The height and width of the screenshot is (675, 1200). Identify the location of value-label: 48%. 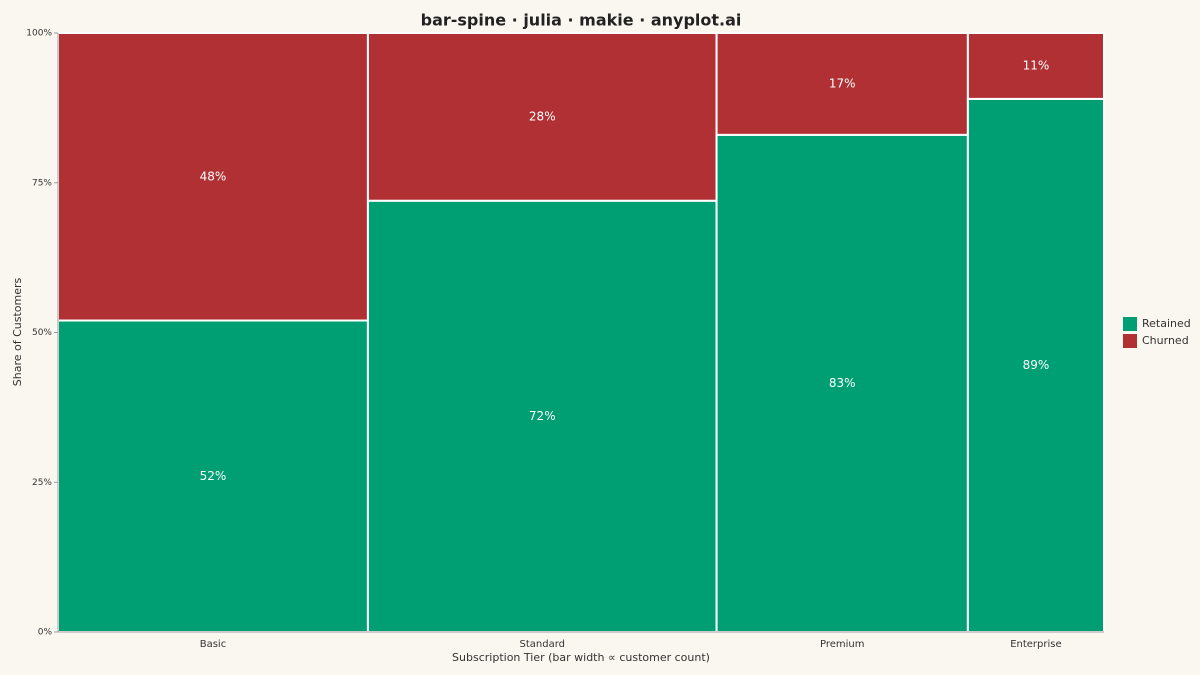
(213, 176).